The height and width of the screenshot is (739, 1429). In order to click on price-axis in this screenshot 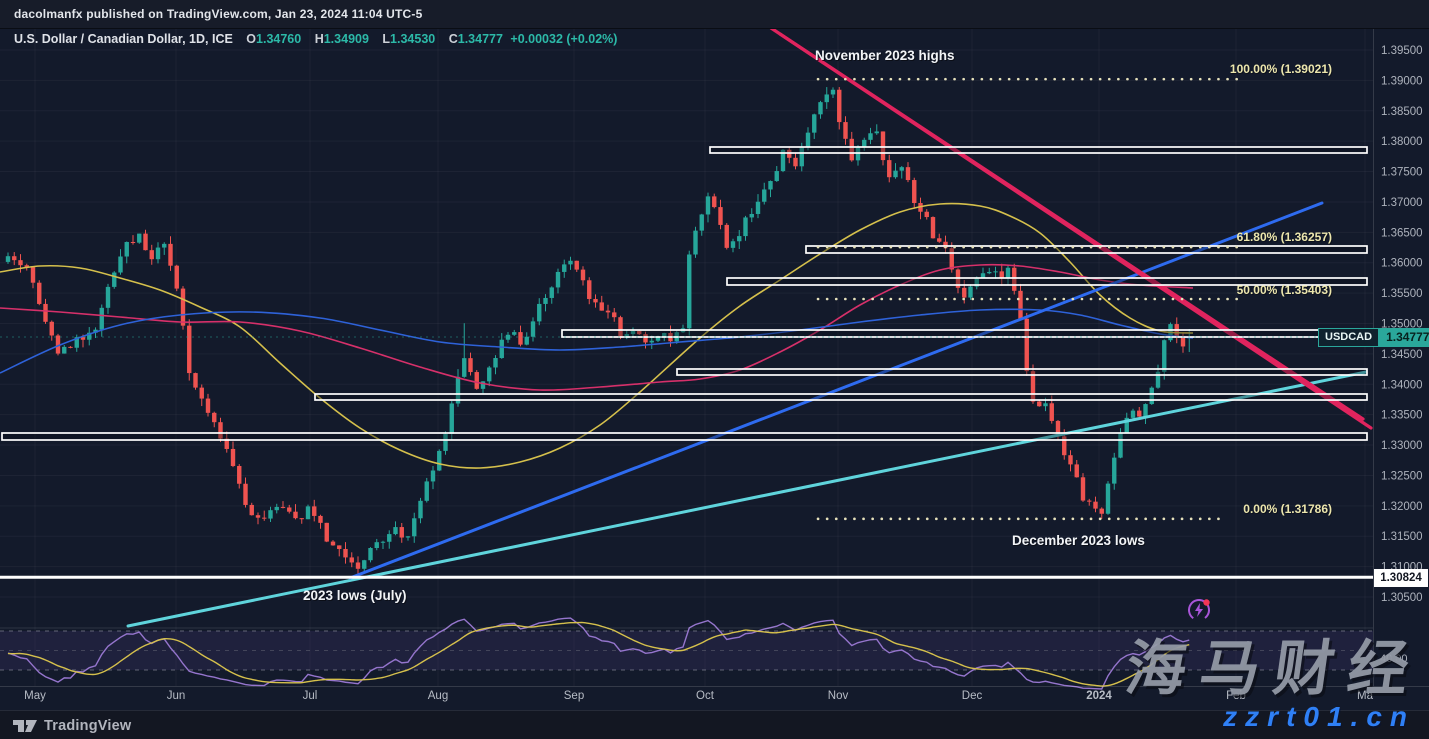, I will do `click(1401, 357)`.